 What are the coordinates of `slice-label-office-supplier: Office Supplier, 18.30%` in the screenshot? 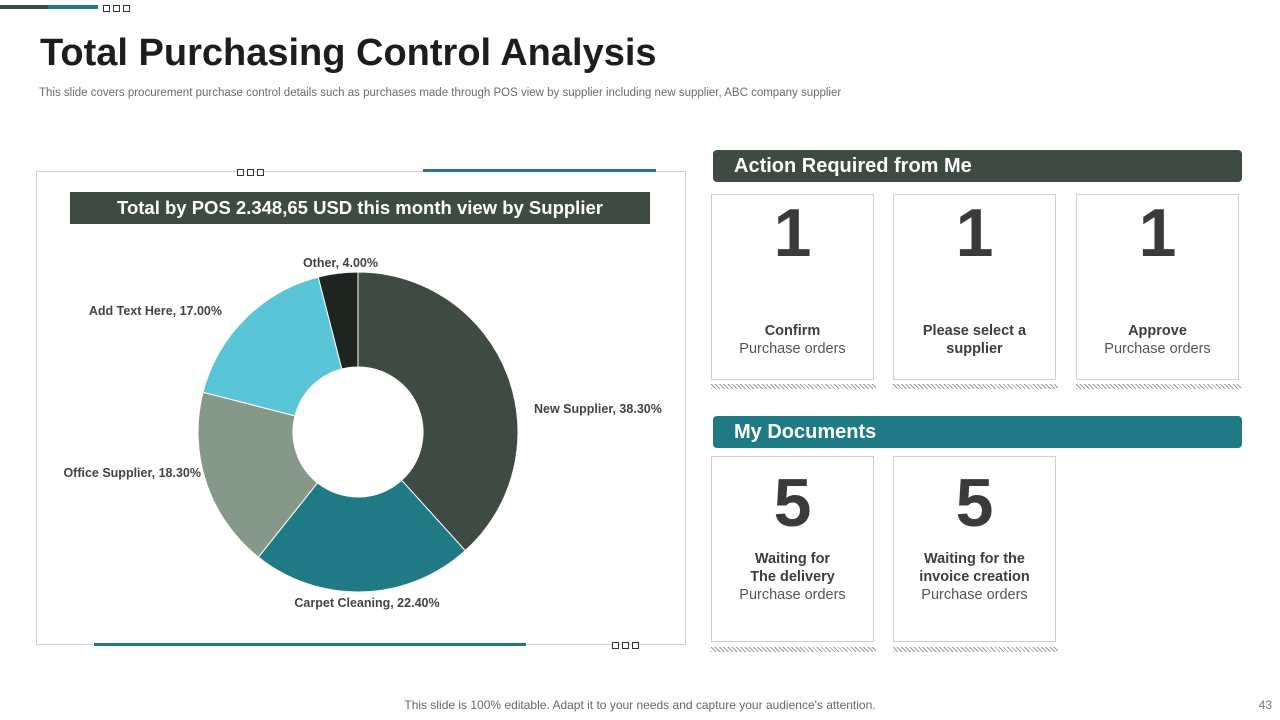 It's located at (132, 473).